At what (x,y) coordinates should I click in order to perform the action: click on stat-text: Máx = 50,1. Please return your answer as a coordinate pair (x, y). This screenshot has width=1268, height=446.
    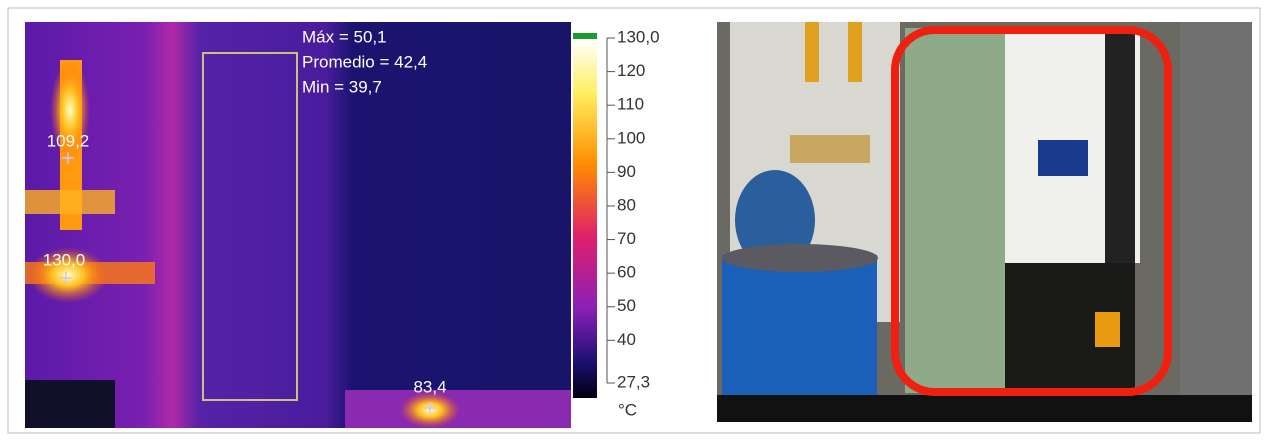
    Looking at the image, I should click on (344, 36).